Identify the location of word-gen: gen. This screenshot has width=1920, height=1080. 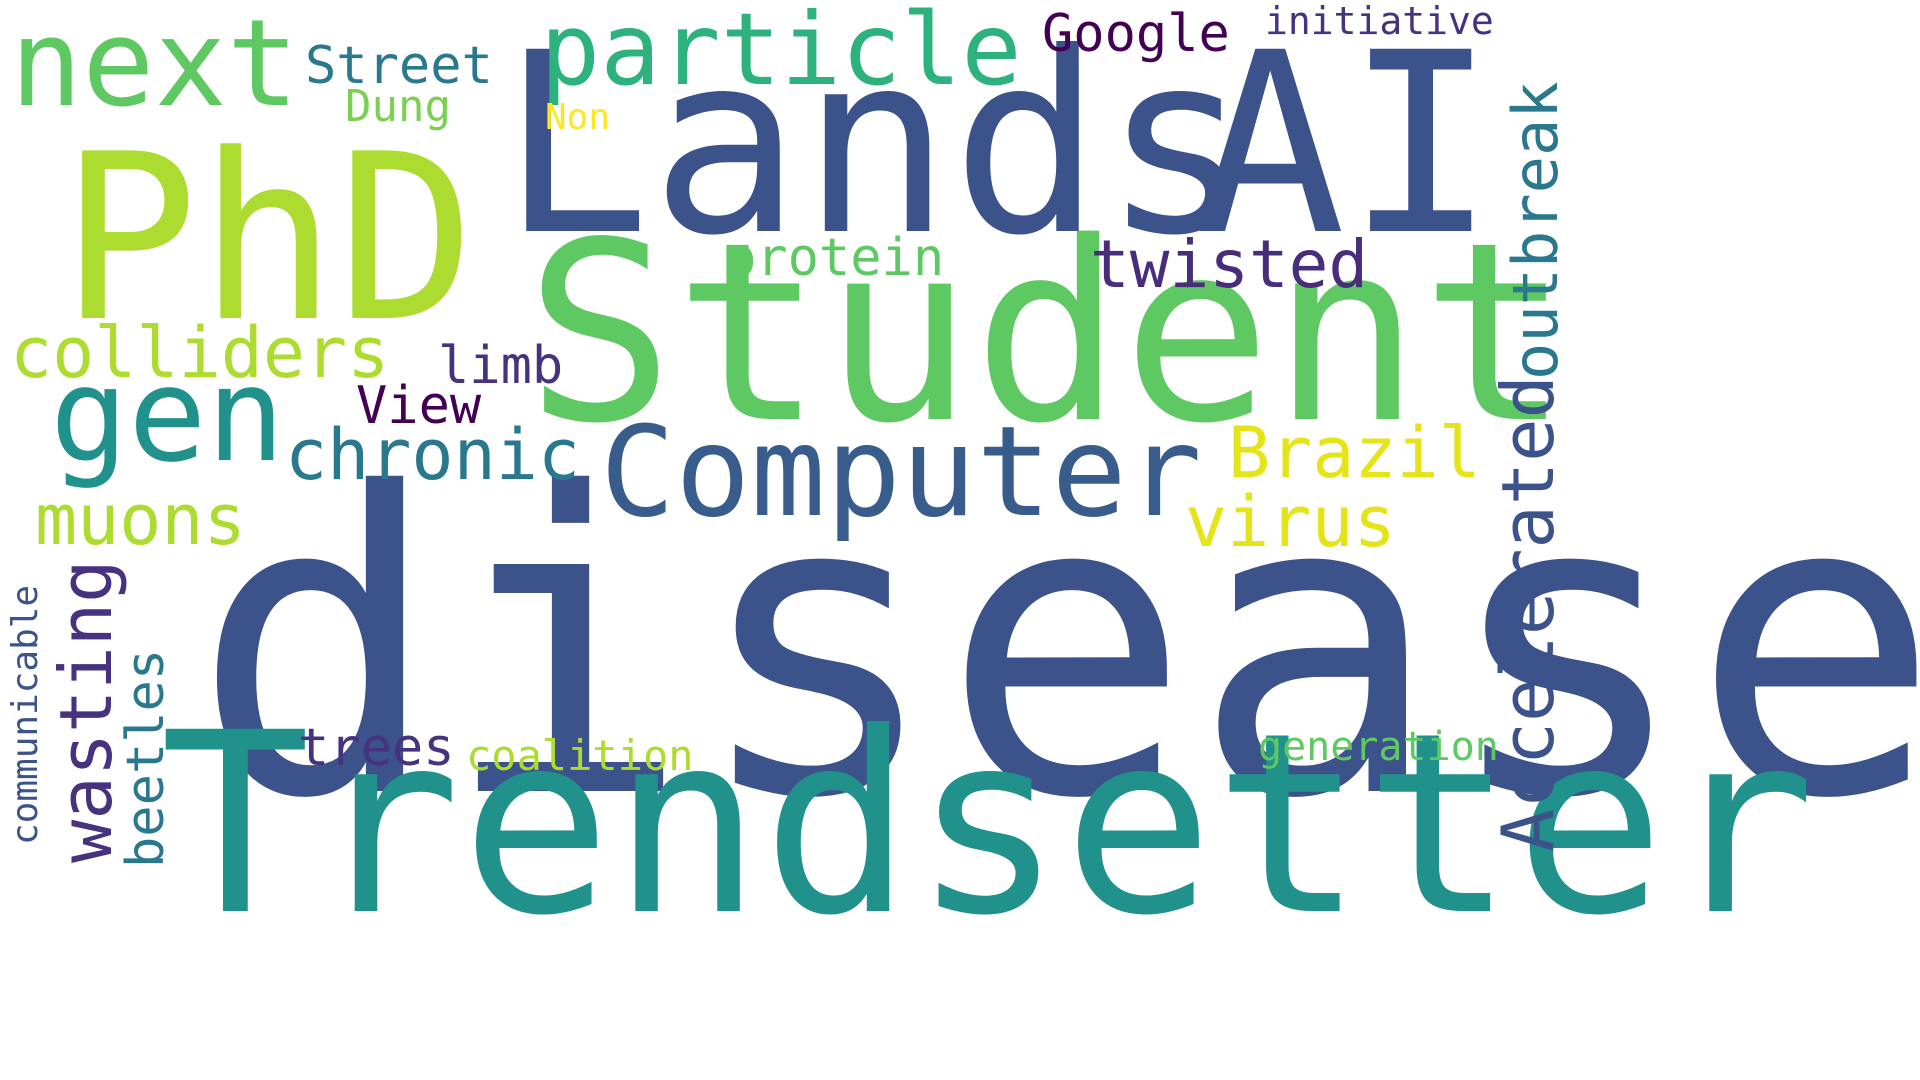
(167, 415).